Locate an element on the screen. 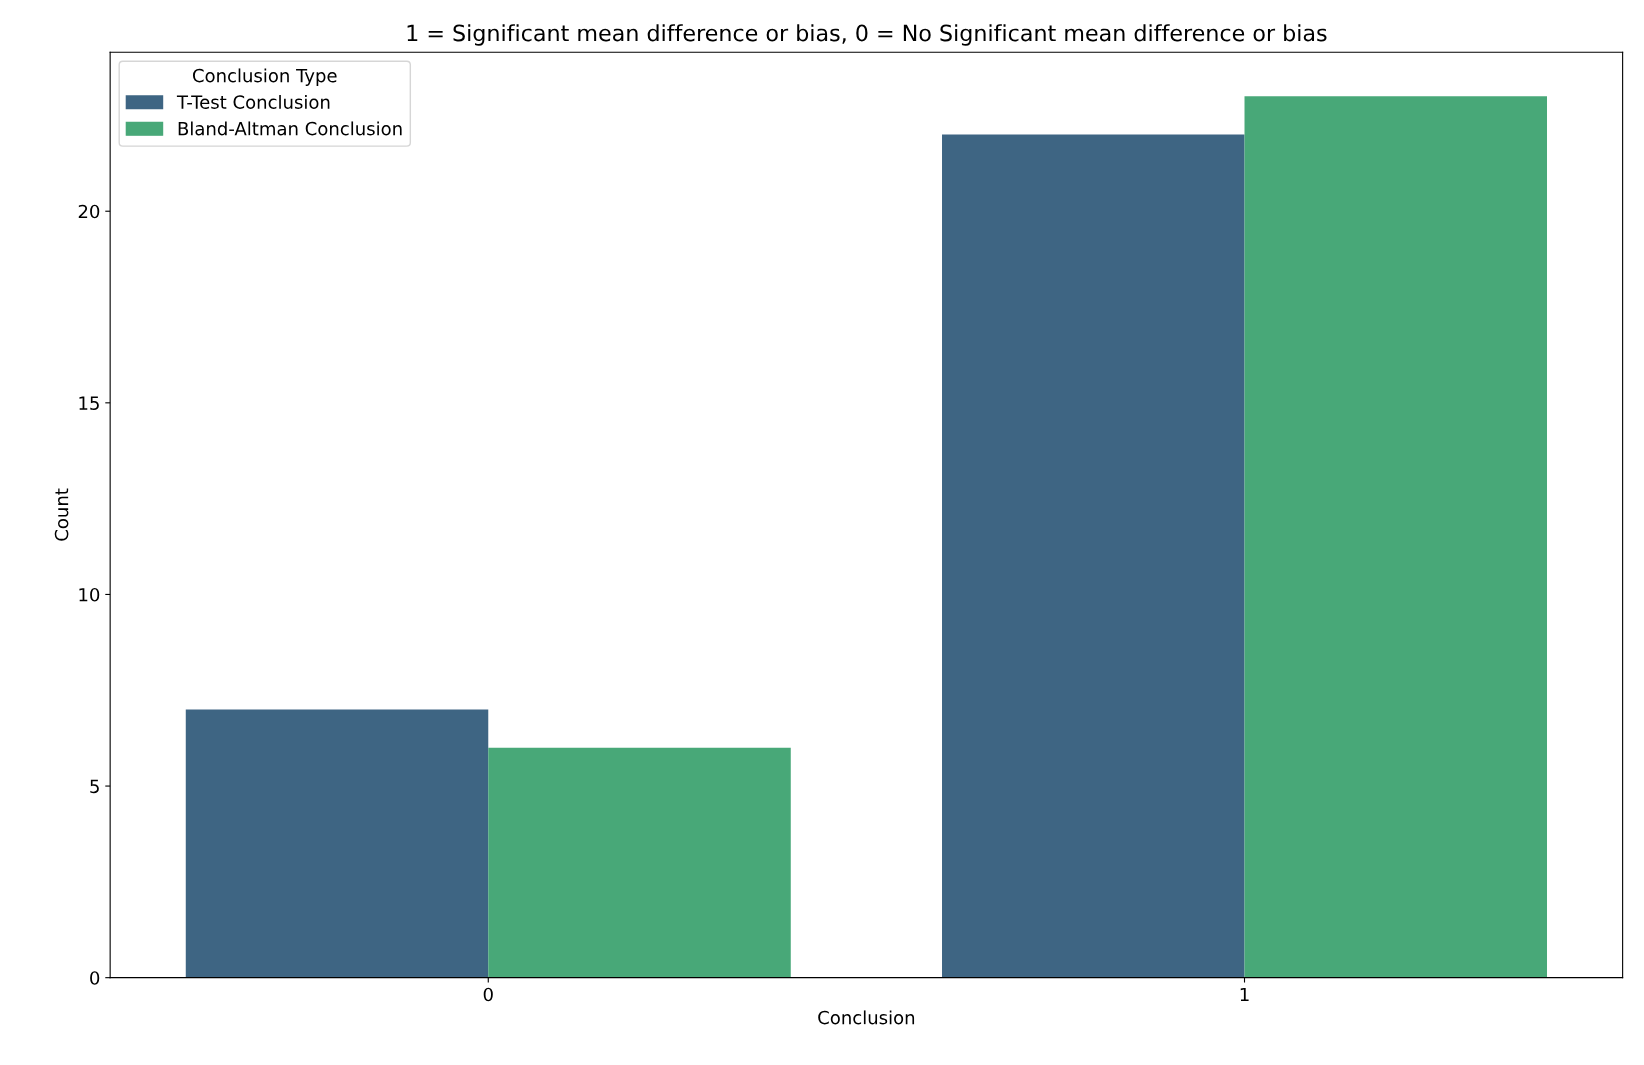 The height and width of the screenshot is (1065, 1644). legend-title: Conclusion Type is located at coordinates (264, 77).